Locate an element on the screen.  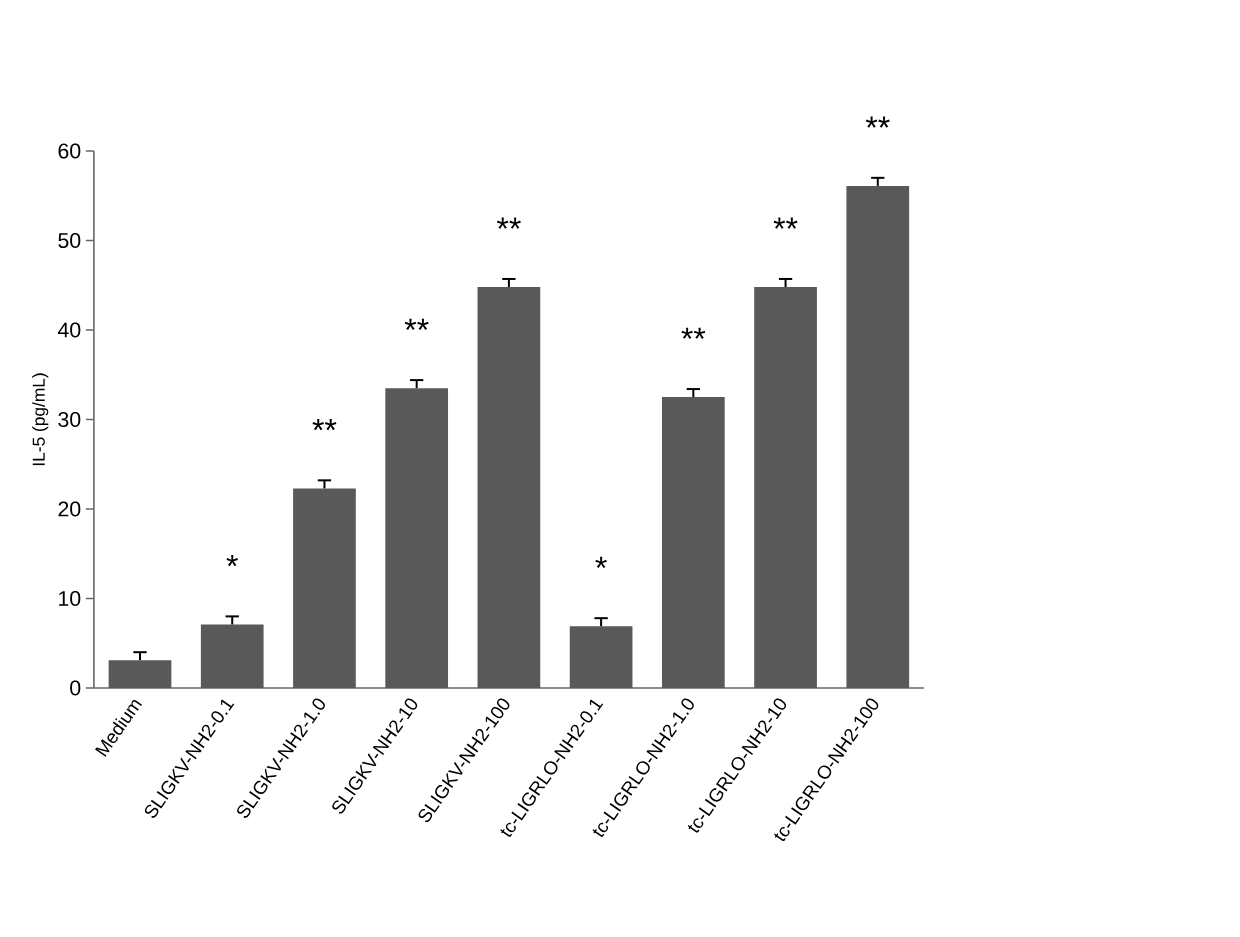
y-tick-label: 30 is located at coordinates (69, 419).